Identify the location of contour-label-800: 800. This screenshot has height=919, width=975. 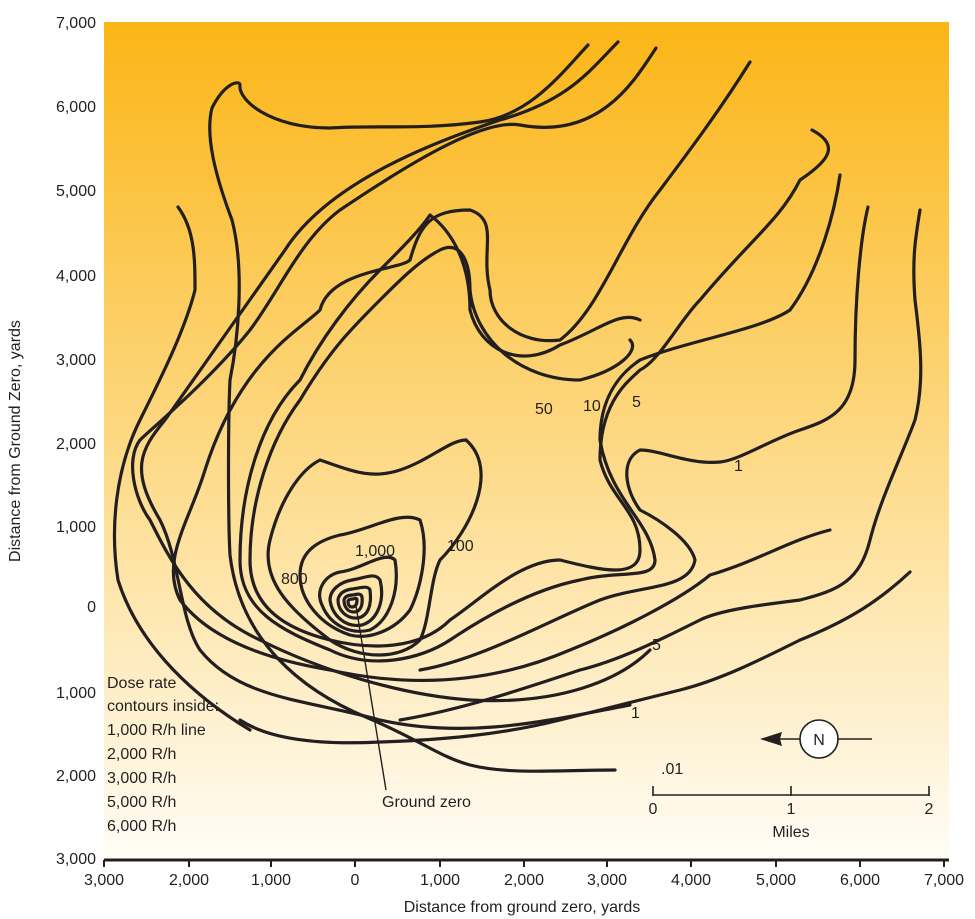
(294, 579).